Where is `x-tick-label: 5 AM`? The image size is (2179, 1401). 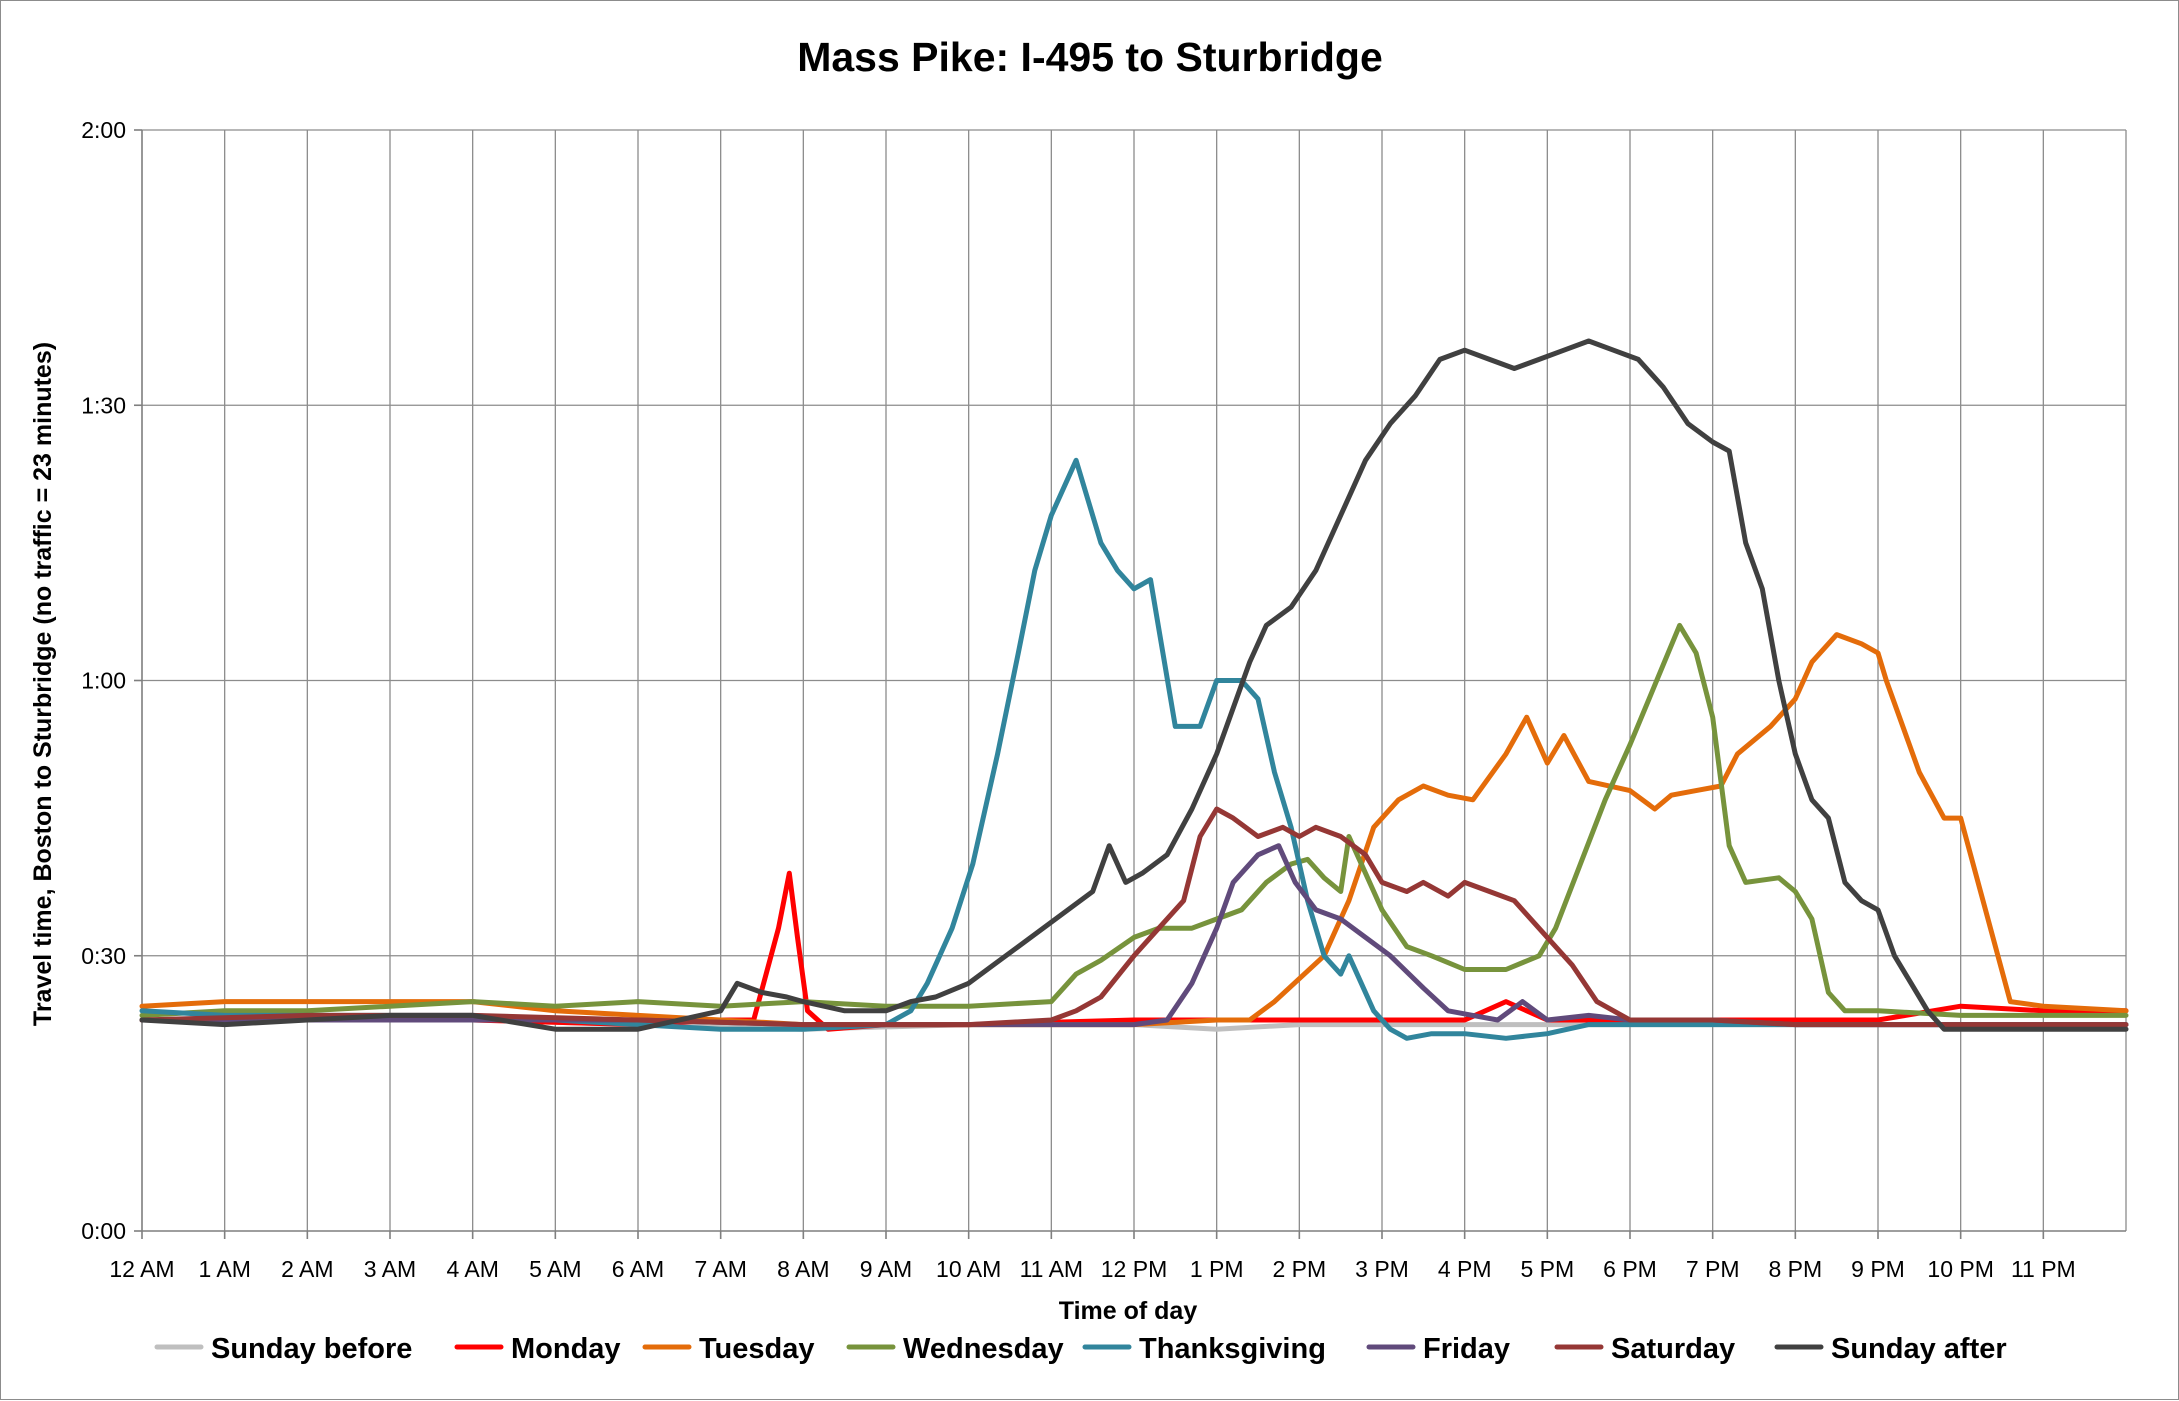 x-tick-label: 5 AM is located at coordinates (555, 1269).